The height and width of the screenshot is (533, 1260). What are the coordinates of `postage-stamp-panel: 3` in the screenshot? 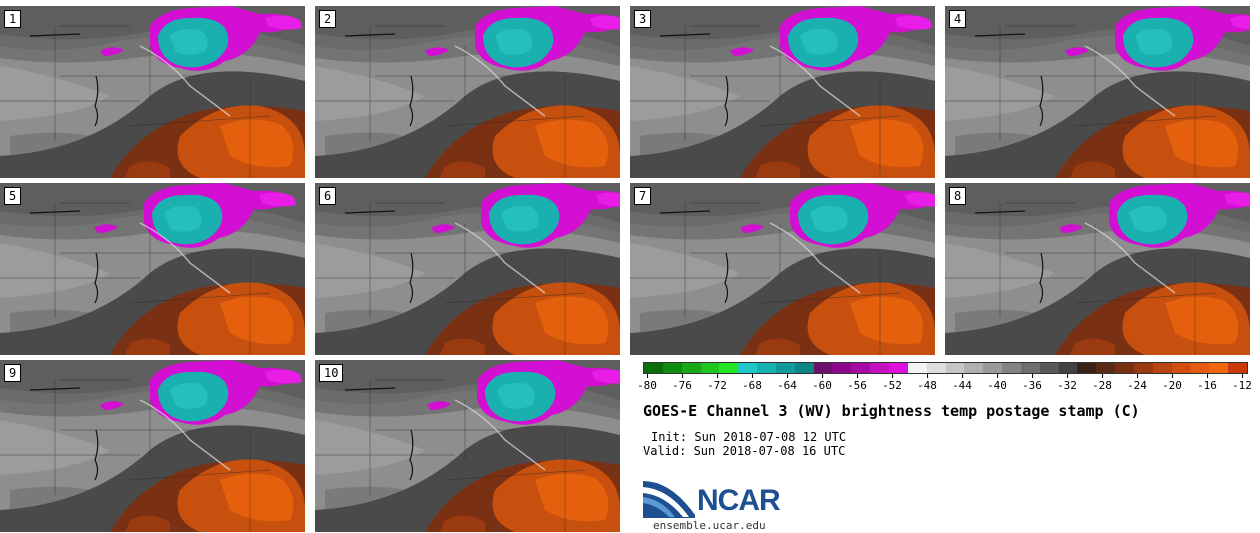 It's located at (782, 92).